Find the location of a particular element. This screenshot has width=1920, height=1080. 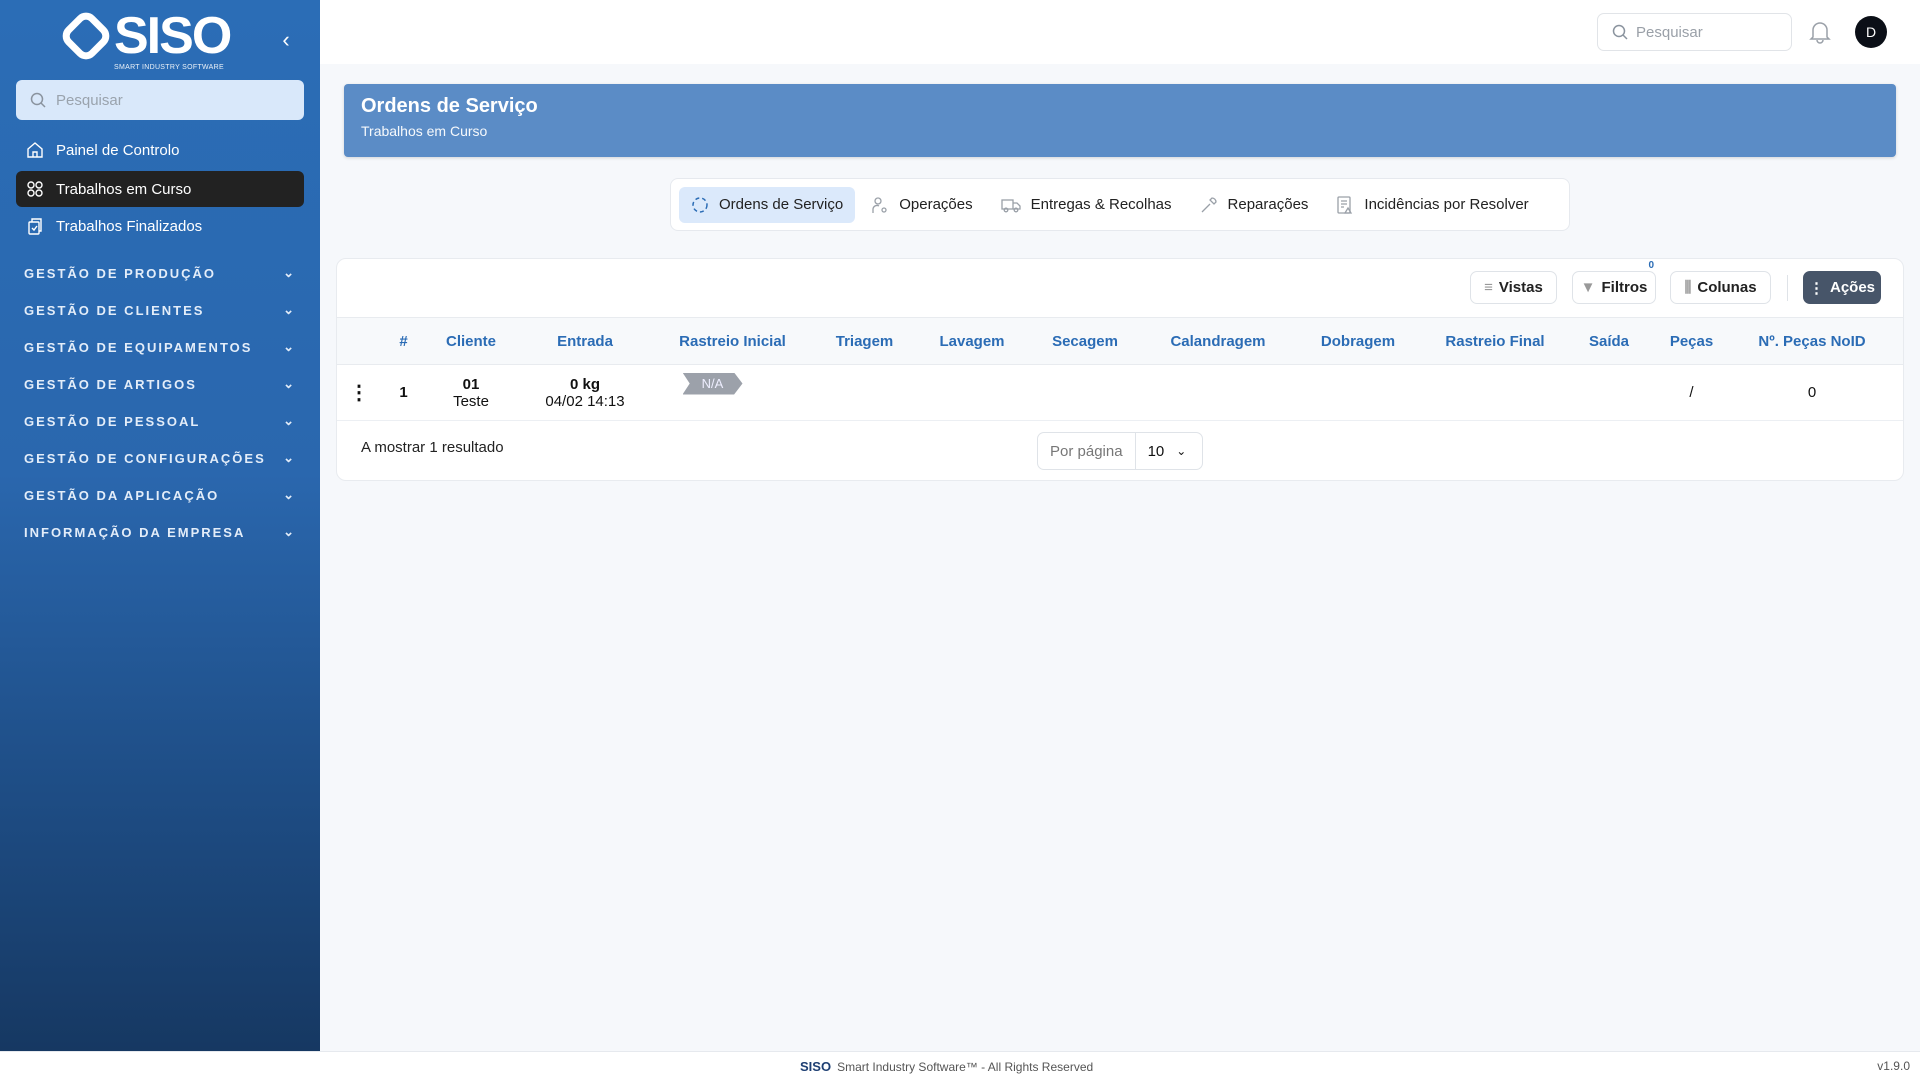

filters-count-badge: 0 is located at coordinates (1651, 265).